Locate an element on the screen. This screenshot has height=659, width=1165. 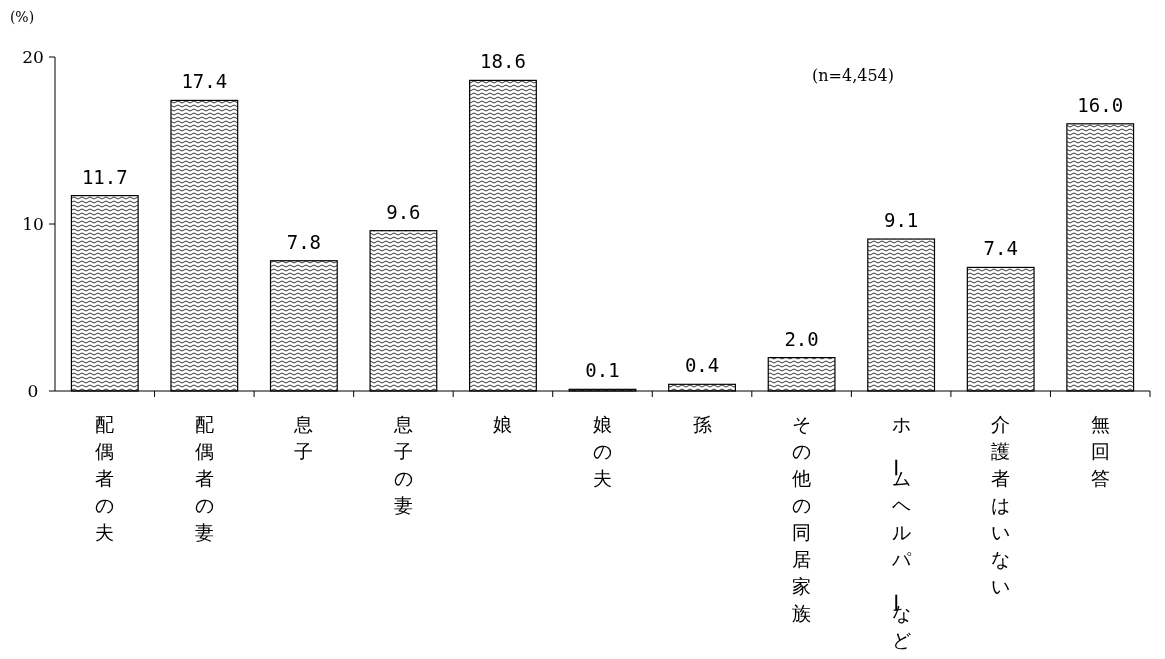
x-tick-label: 孫 is located at coordinates (702, 424).